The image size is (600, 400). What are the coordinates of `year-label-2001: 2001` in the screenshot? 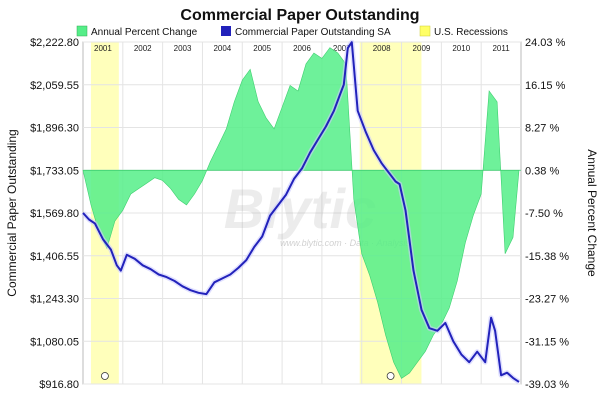 It's located at (103, 48).